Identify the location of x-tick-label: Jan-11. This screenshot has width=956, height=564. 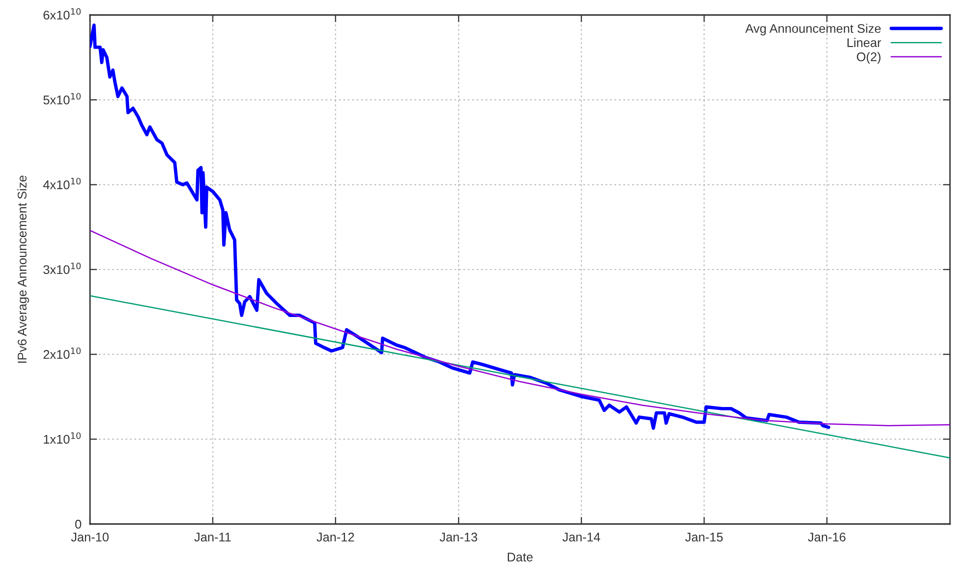
(212, 537).